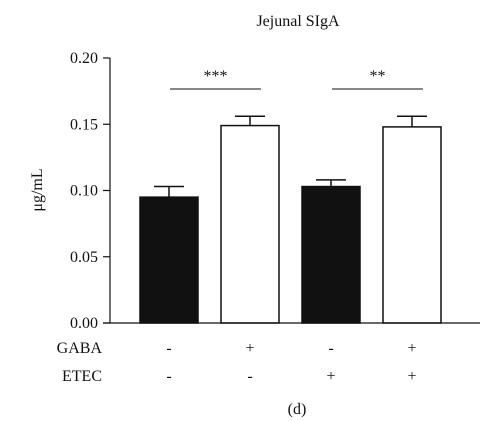  What do you see at coordinates (82, 376) in the screenshot?
I see `condition-row-label: ETEC` at bounding box center [82, 376].